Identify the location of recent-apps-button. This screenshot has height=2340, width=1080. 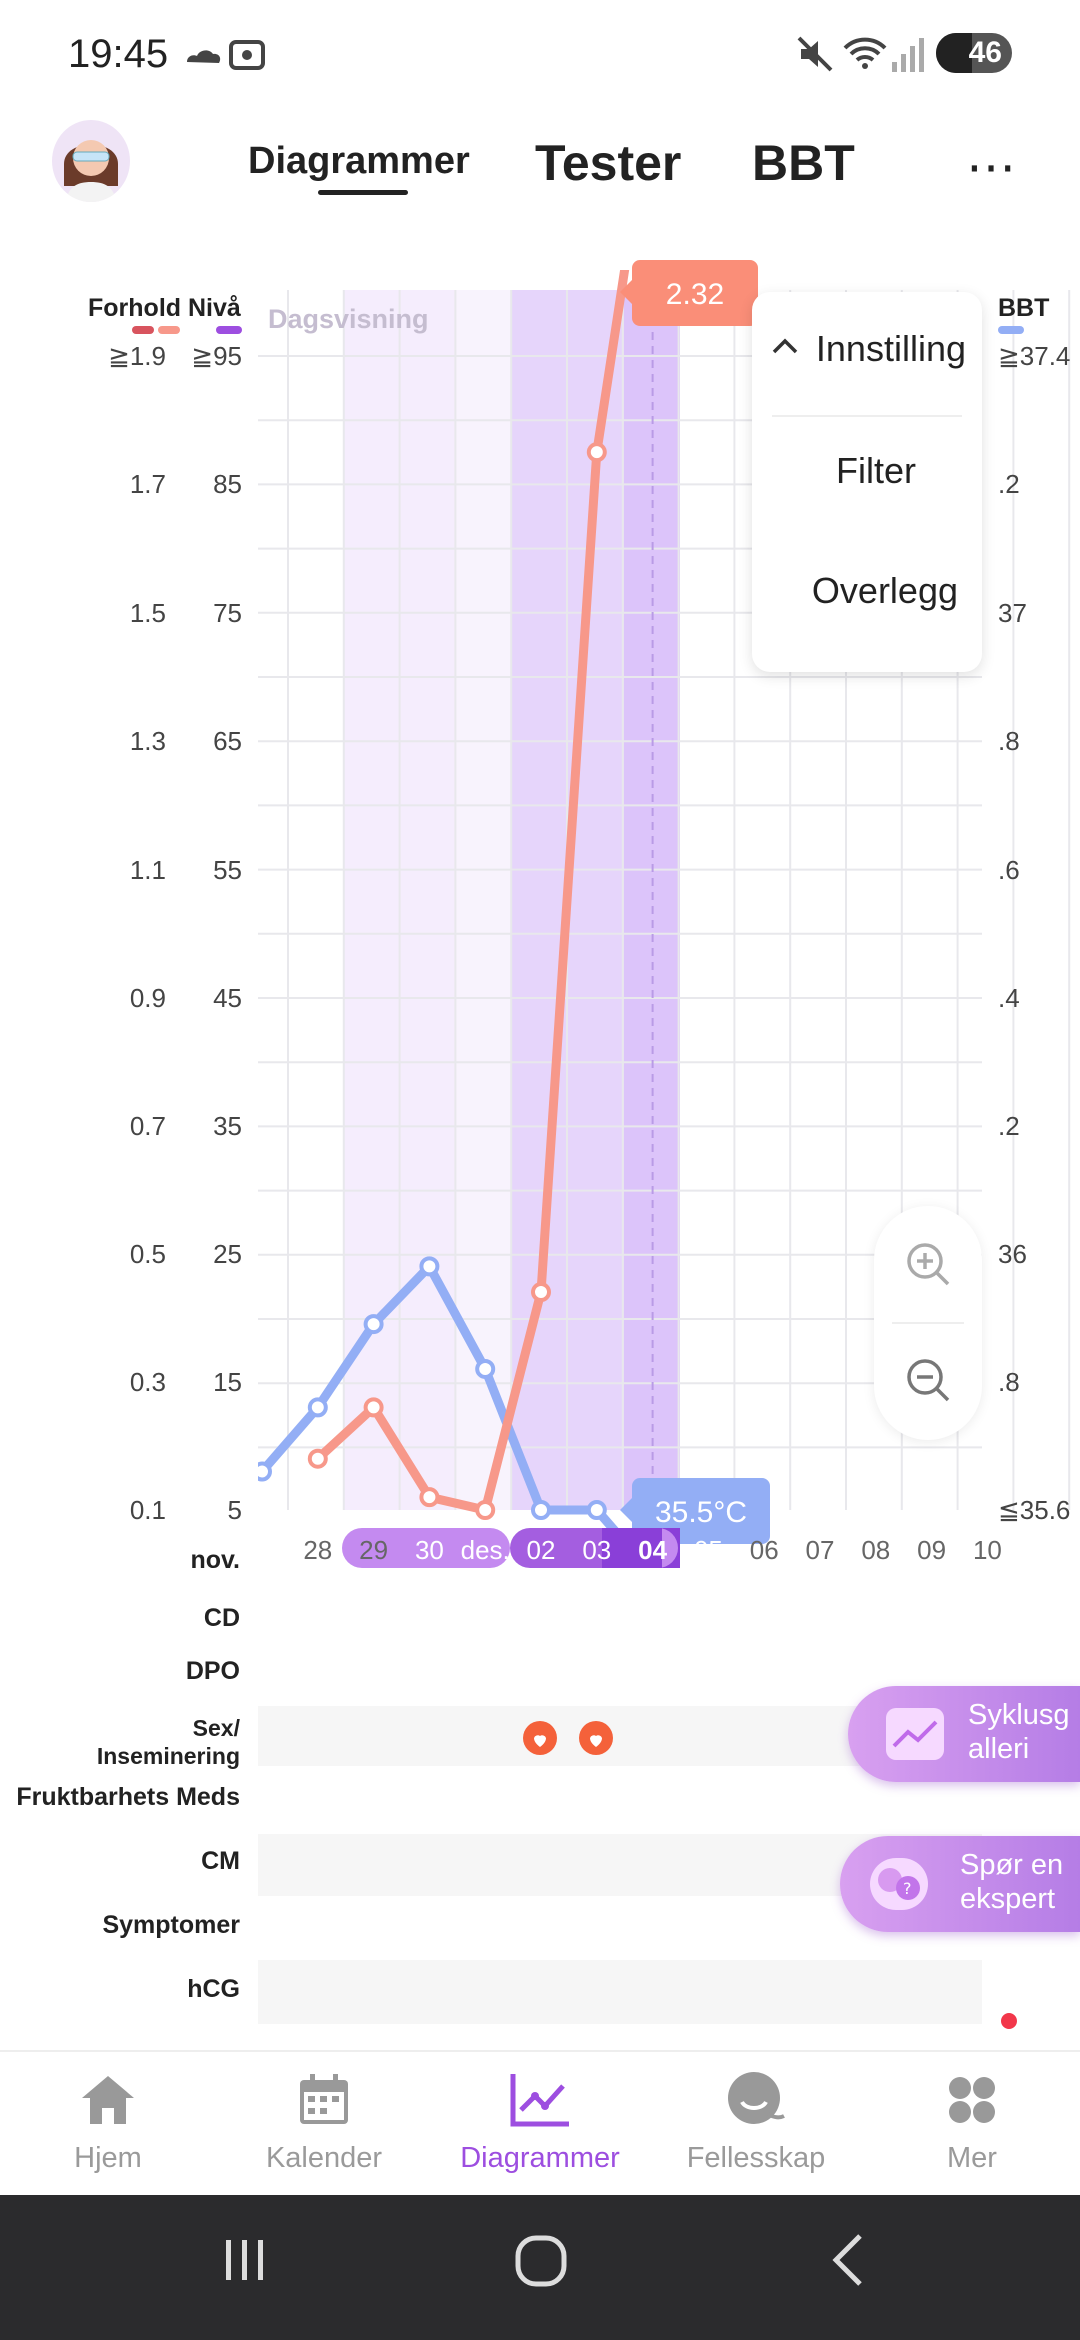
(244, 2267).